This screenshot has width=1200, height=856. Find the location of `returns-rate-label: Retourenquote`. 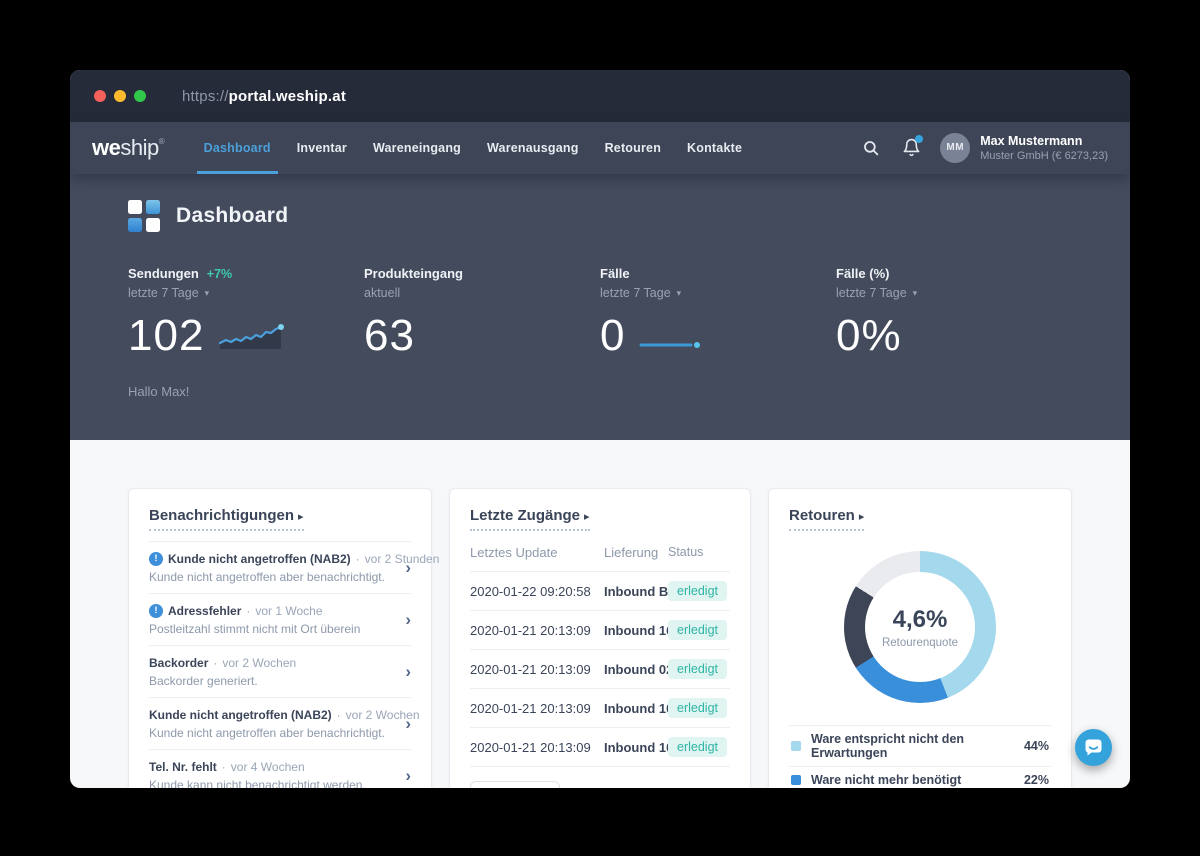

returns-rate-label: Retourenquote is located at coordinates (920, 642).